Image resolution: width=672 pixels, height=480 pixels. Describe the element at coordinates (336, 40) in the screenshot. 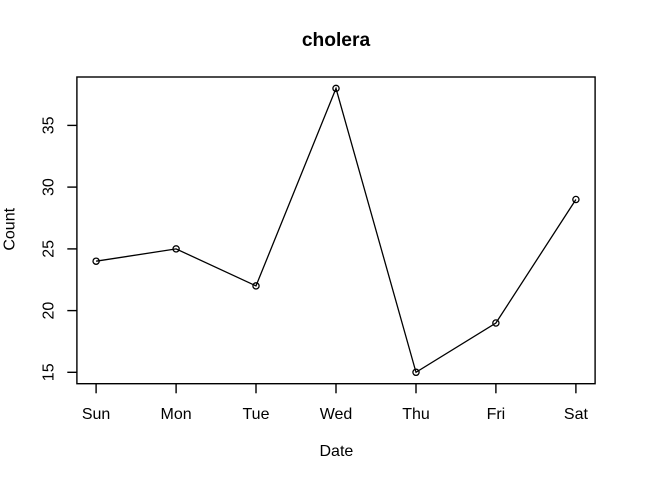

I see `svg-text: cholera` at that location.